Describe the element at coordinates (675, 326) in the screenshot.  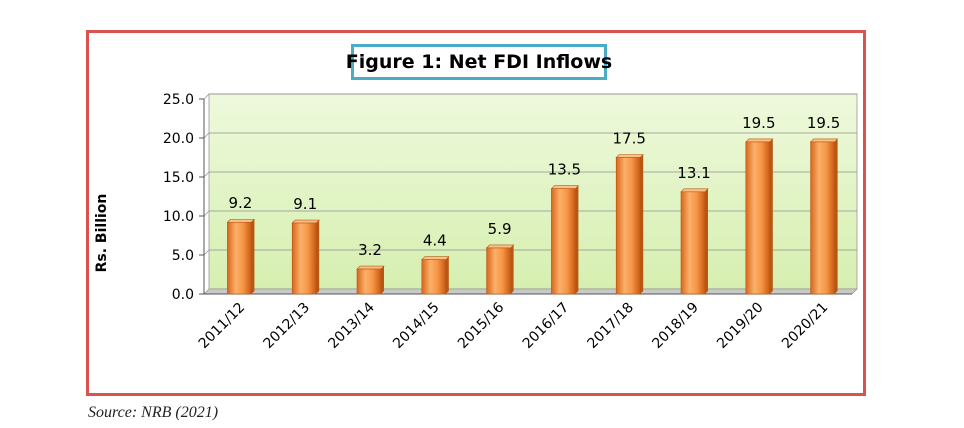
I see `x-tick-label: 2018/19` at that location.